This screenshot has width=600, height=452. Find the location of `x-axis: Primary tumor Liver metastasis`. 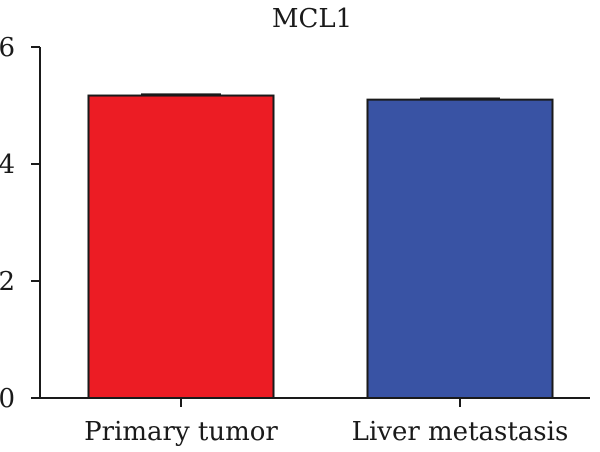

x-axis: Primary tumor Liver metastasis is located at coordinates (315, 422).